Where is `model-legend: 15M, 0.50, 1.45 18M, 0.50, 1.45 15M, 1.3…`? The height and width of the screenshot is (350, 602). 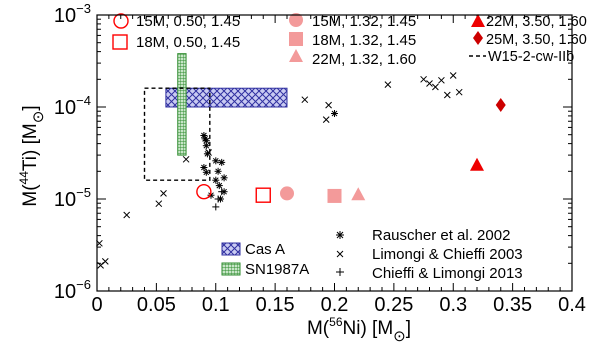 model-legend: 15M, 0.50, 1.45 18M, 0.50, 1.45 15M, 1.3… is located at coordinates (349, 40).